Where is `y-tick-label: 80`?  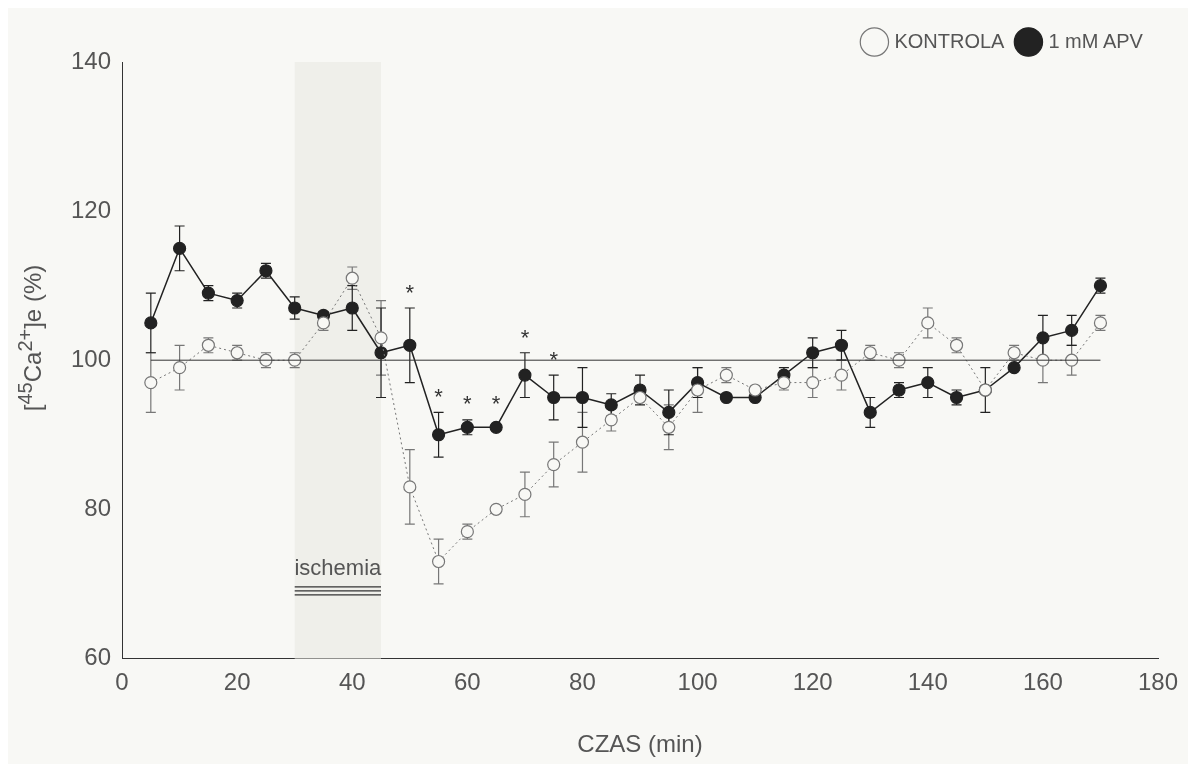 y-tick-label: 80 is located at coordinates (98, 507).